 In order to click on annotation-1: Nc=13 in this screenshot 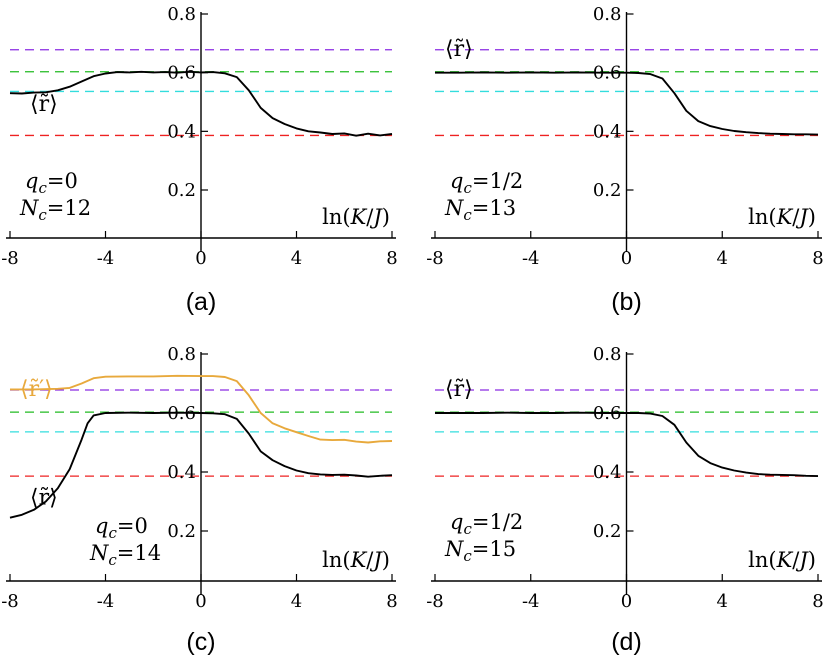, I will do `click(480, 210)`.